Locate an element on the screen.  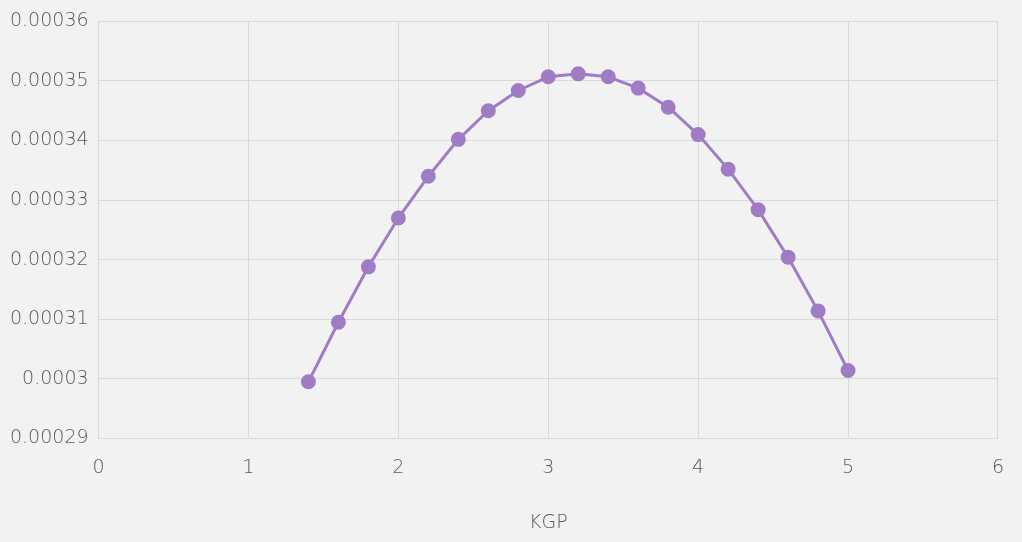
y-tick-label: 0.00029 is located at coordinates (49, 436).